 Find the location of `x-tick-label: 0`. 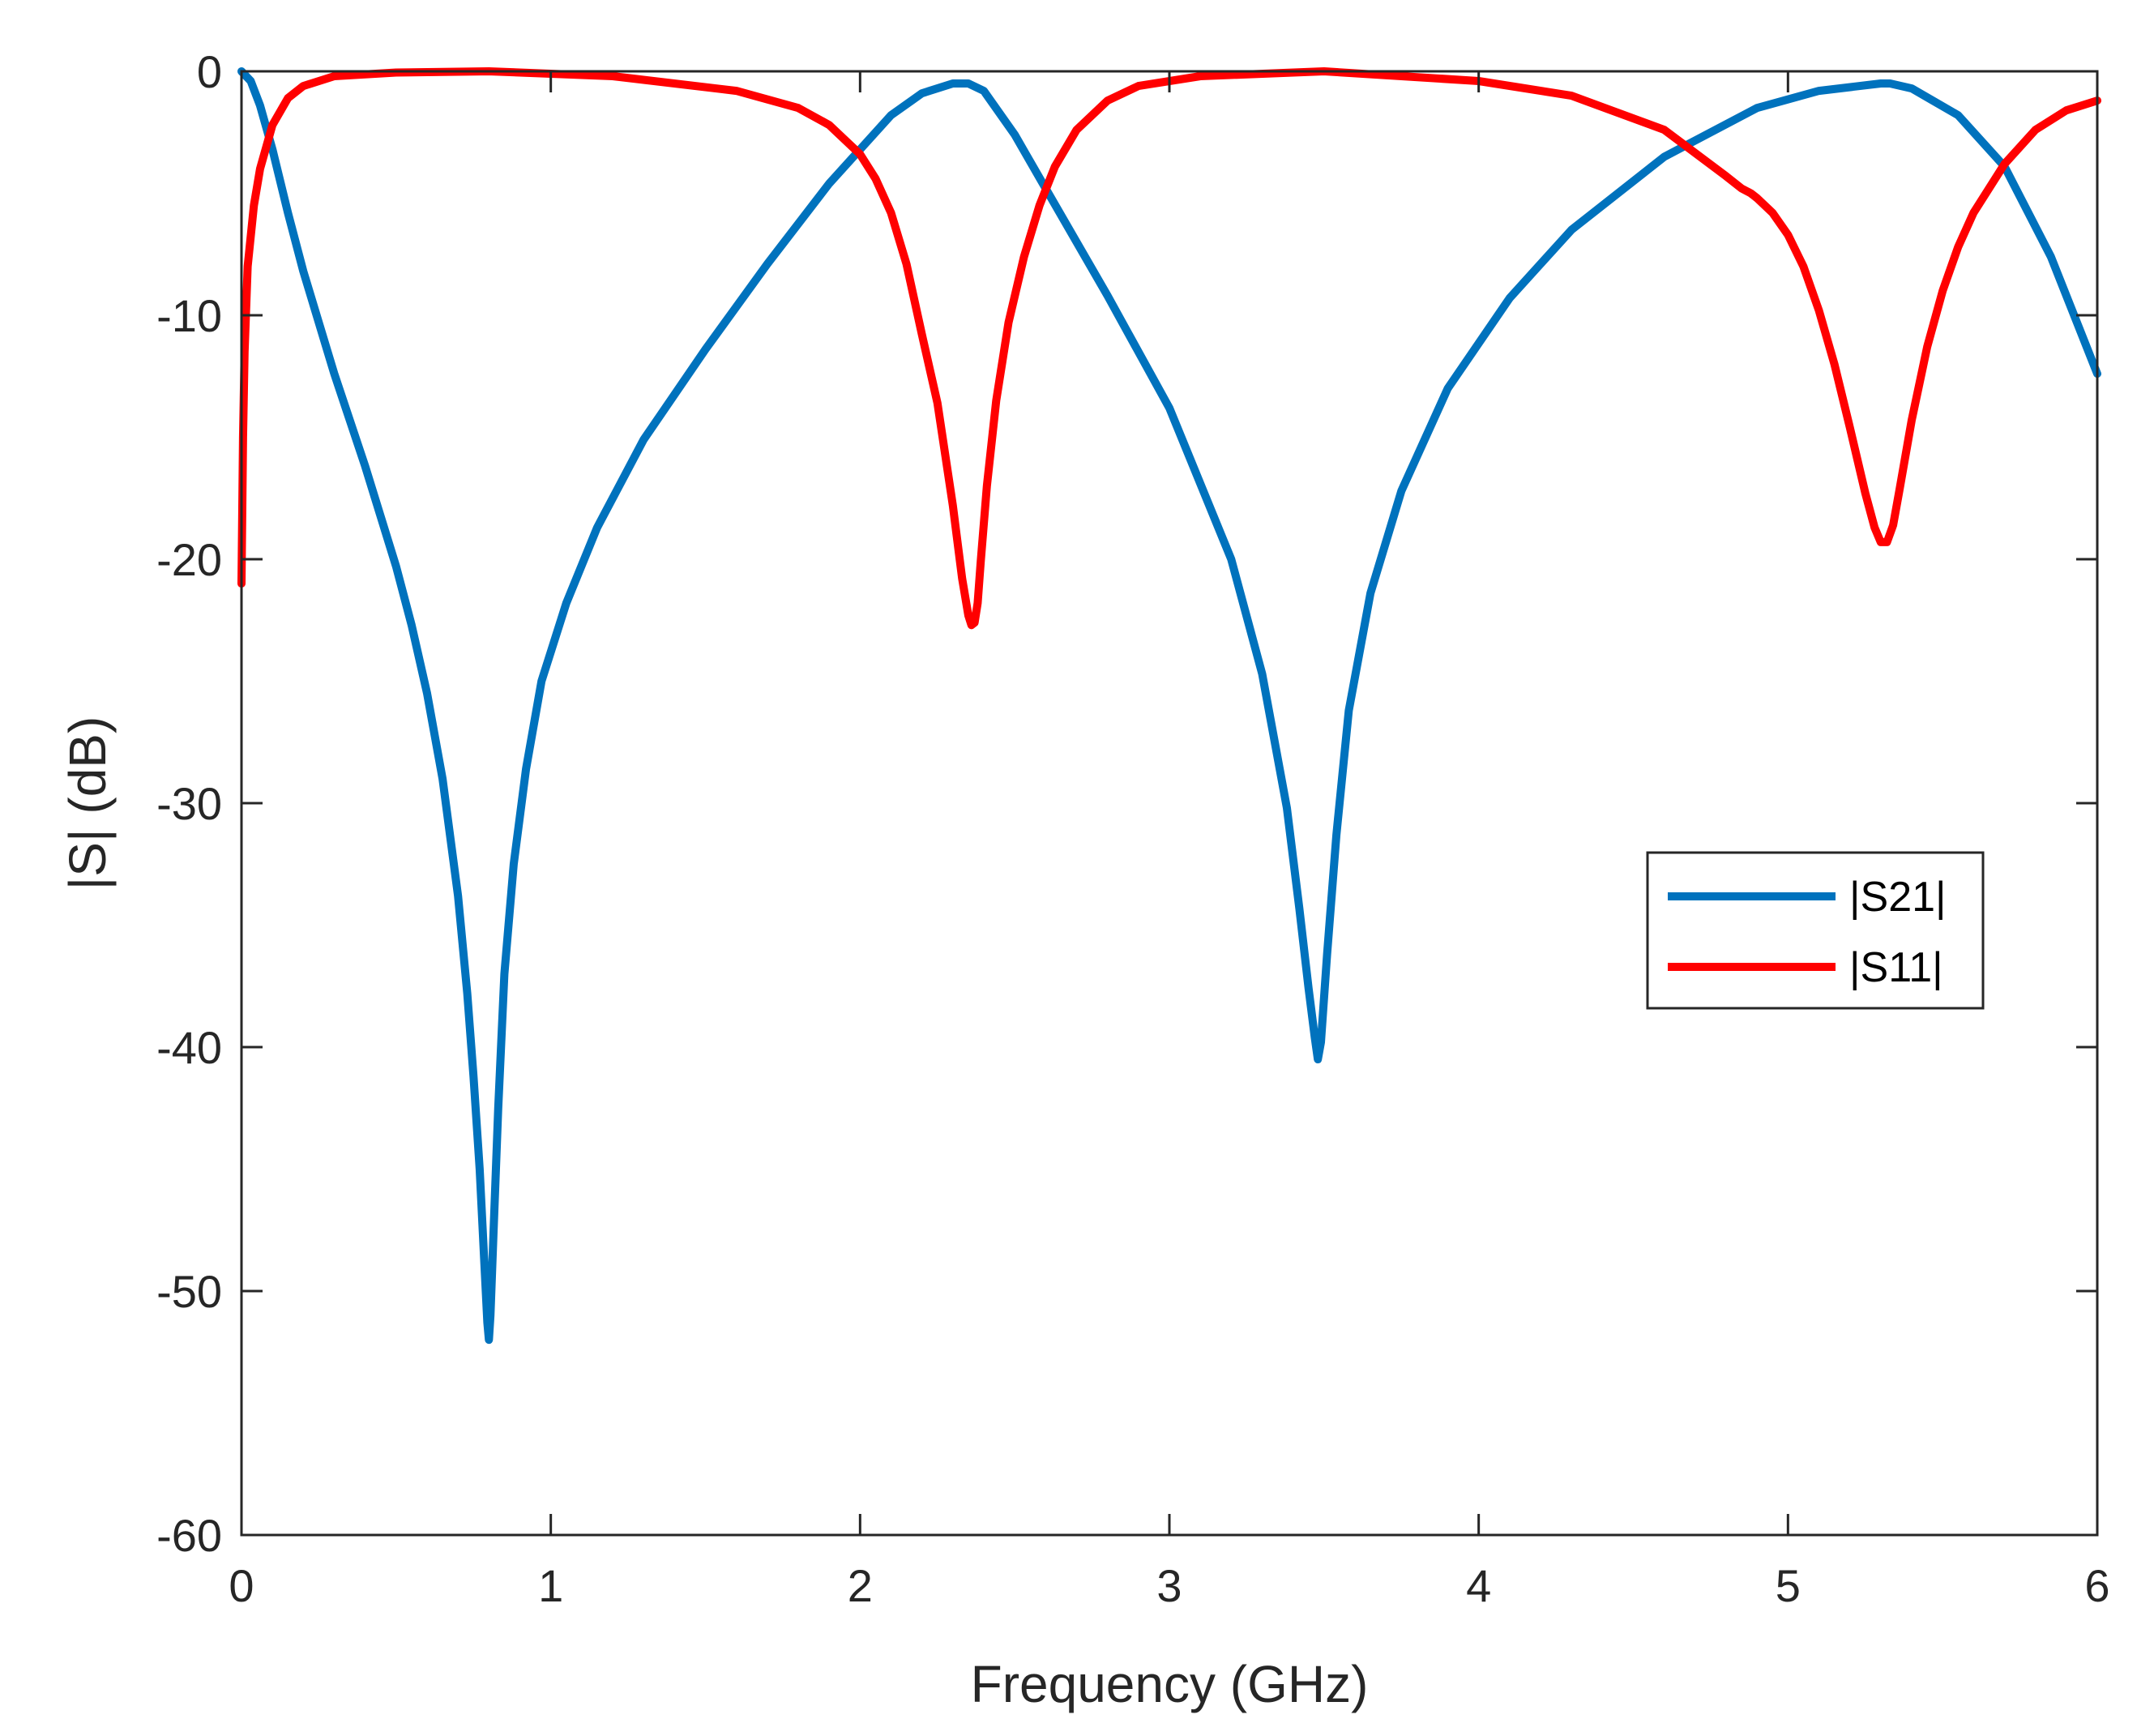

x-tick-label: 0 is located at coordinates (241, 1585).